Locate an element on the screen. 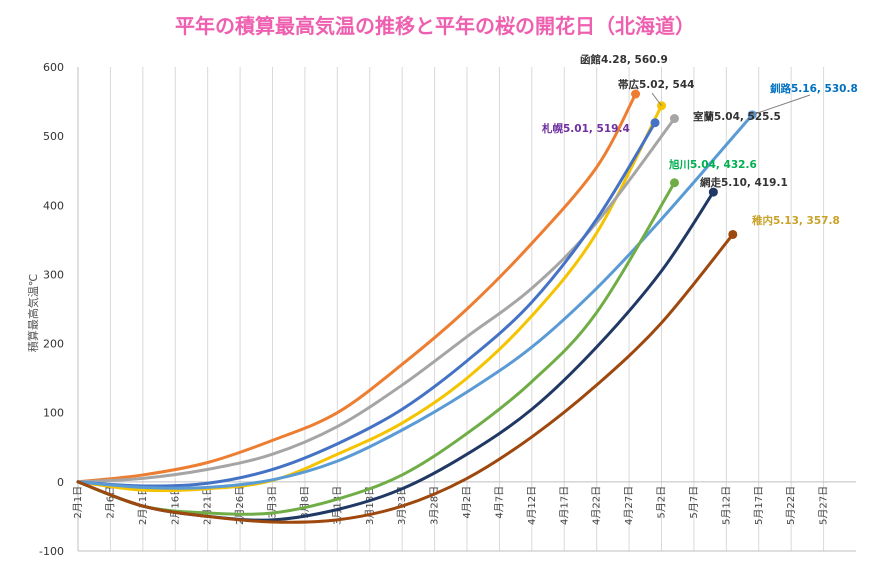  x-tick-label: 4月17日 is located at coordinates (564, 505).